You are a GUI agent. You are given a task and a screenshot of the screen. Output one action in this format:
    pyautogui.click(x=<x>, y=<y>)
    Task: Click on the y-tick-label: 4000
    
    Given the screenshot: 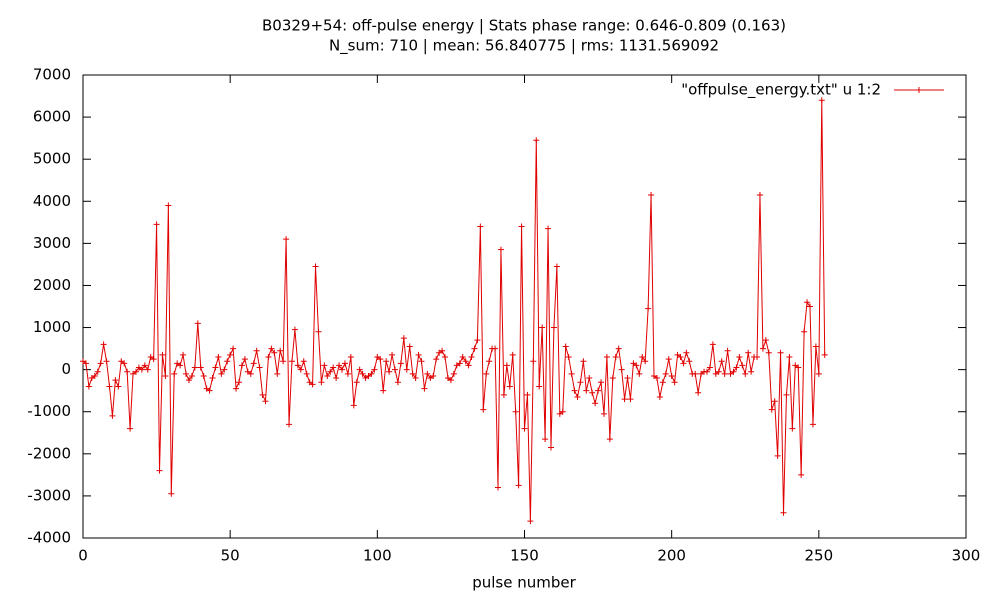 What is the action you would take?
    pyautogui.click(x=52, y=201)
    